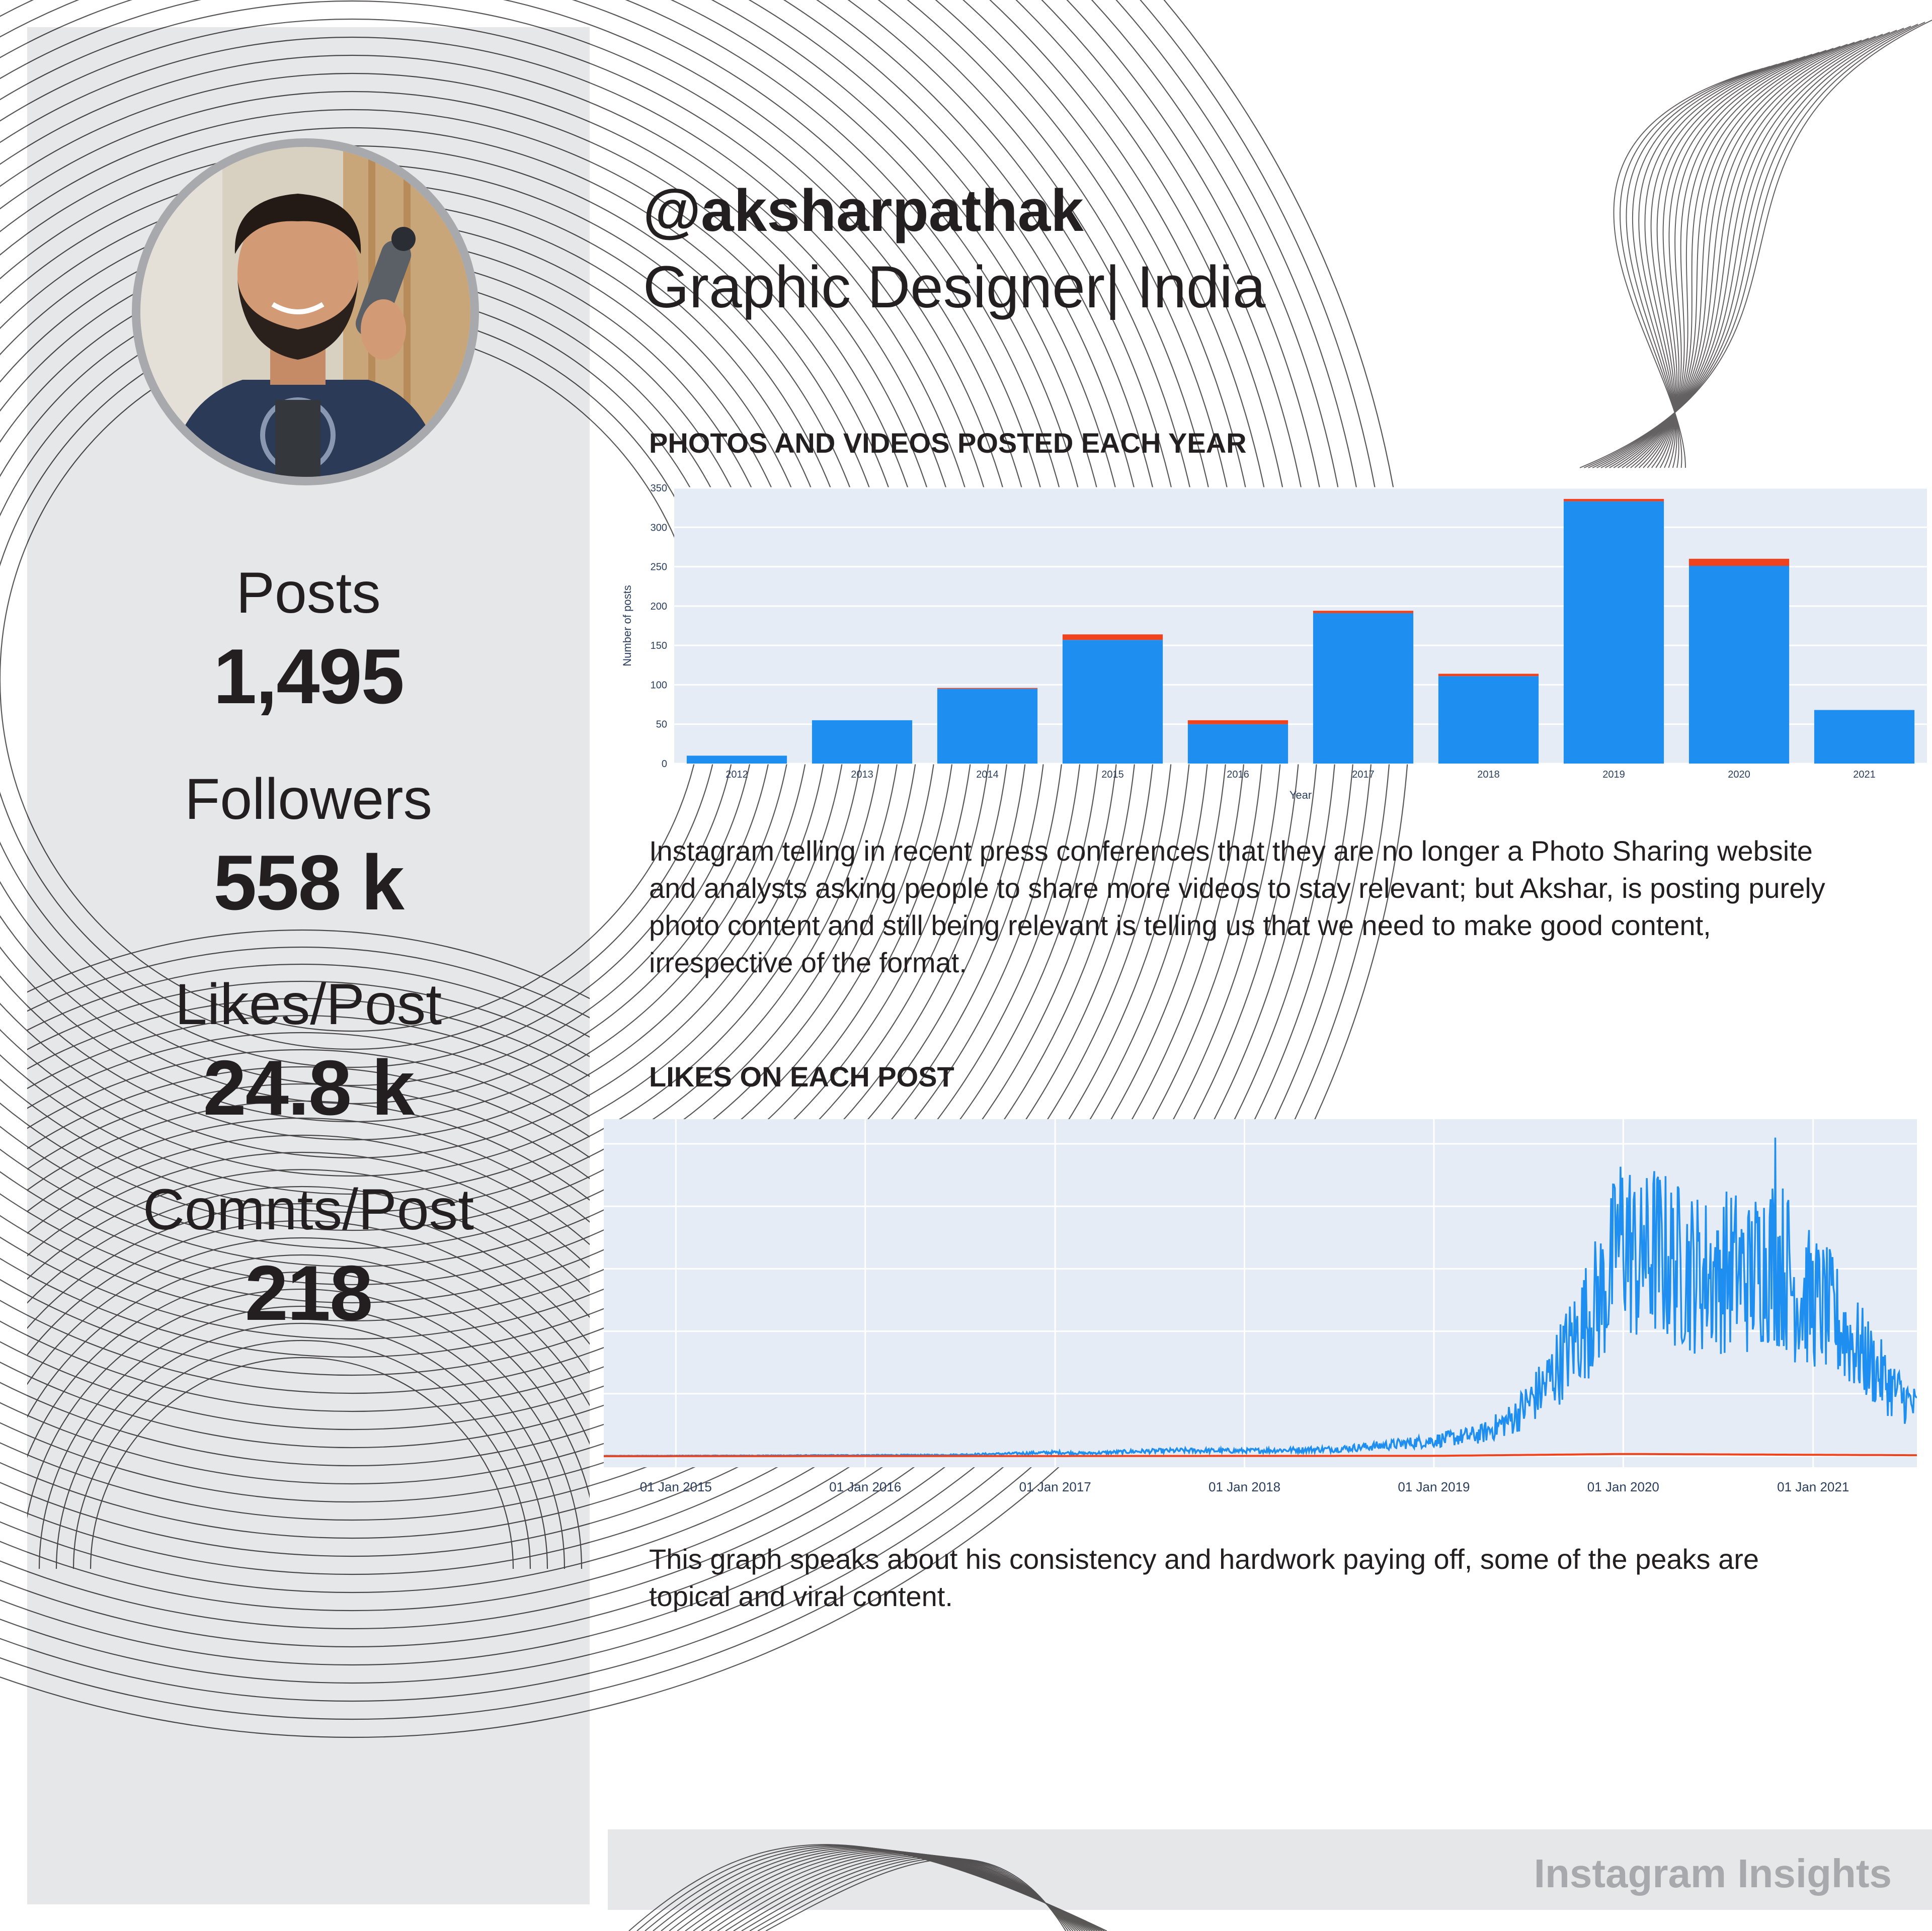 This screenshot has width=1932, height=1931. Describe the element at coordinates (1301, 795) in the screenshot. I see `x-axis-label: Year` at that location.